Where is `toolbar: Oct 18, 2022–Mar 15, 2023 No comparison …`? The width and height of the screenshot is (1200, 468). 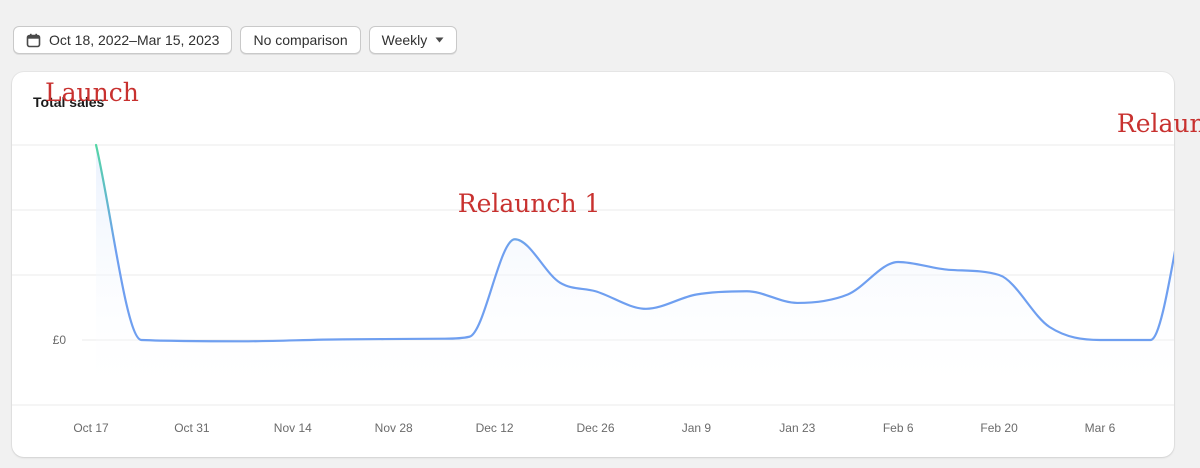 toolbar: Oct 18, 2022–Mar 15, 2023 No comparison … is located at coordinates (235, 40).